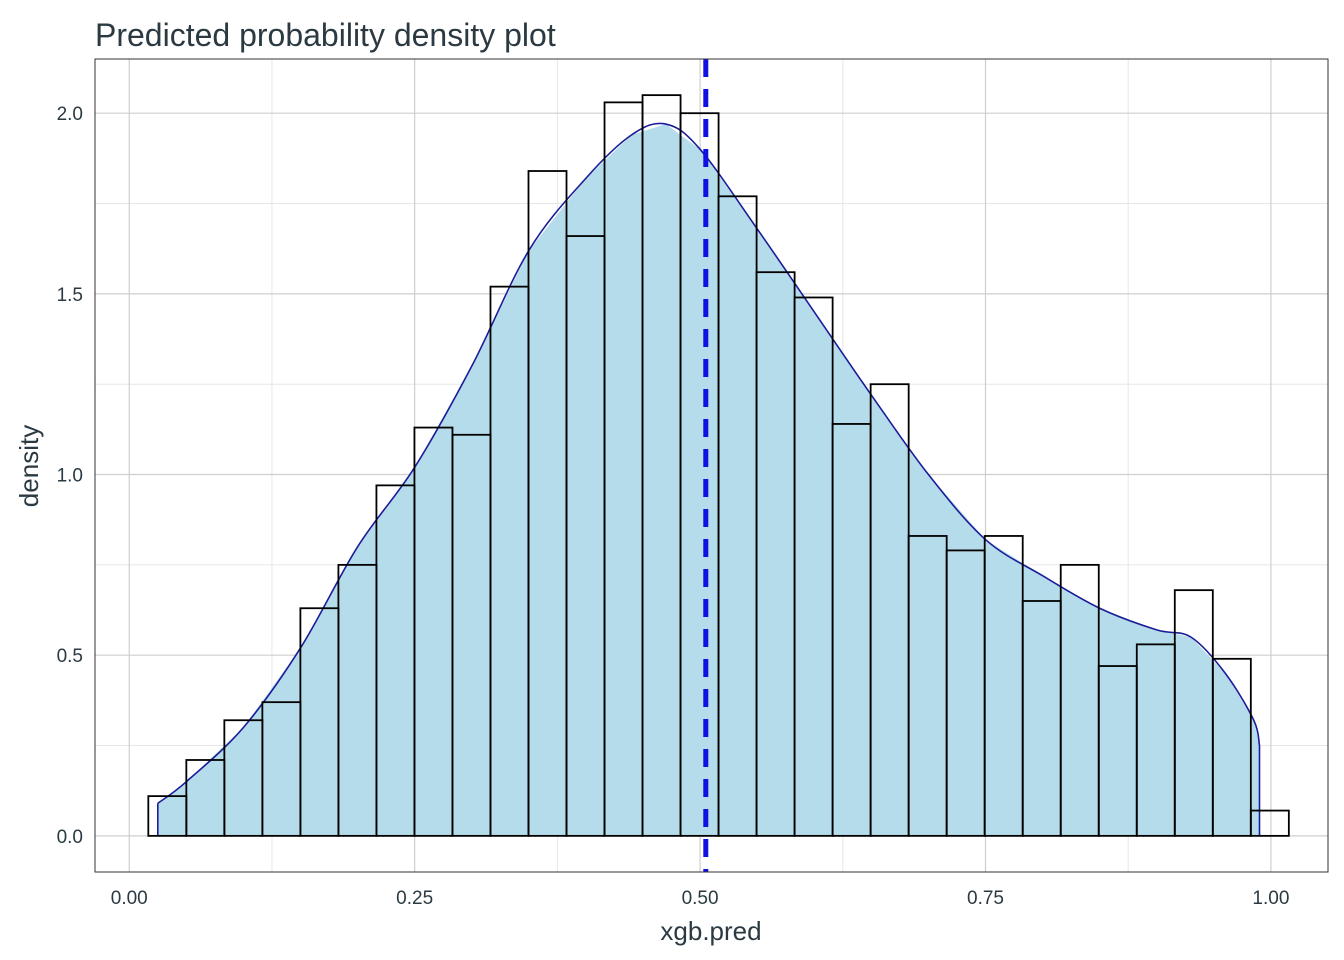 The width and height of the screenshot is (1344, 960). I want to click on y-tick-label: 0.5, so click(70, 656).